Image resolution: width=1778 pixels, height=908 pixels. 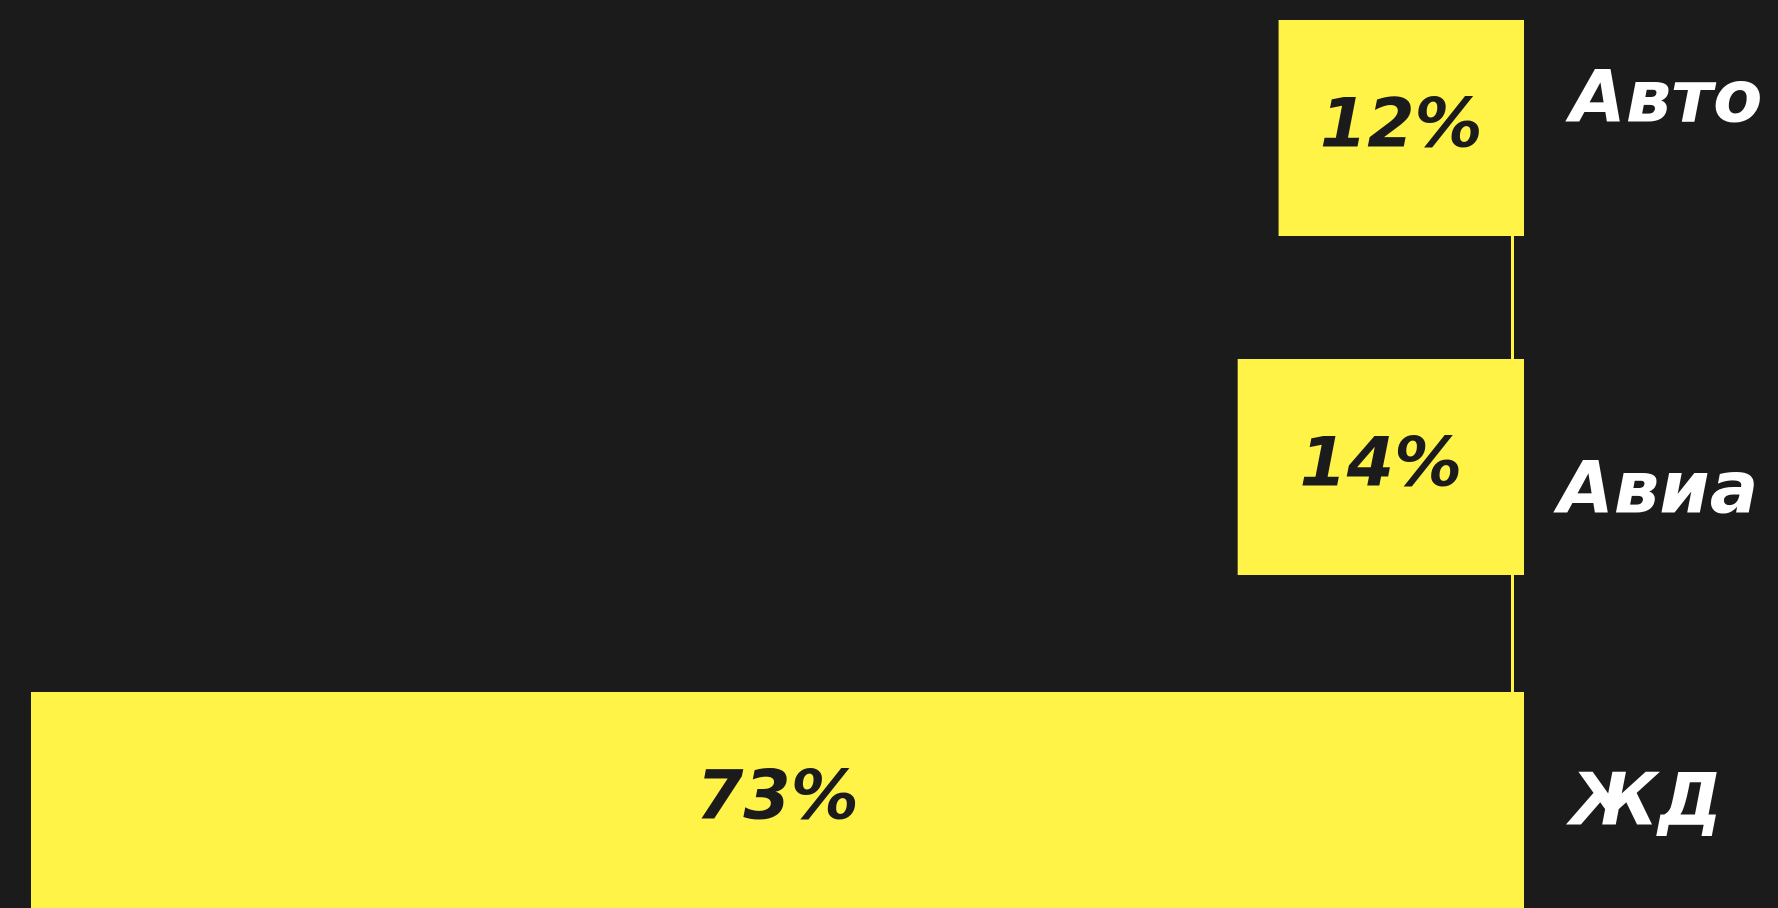 What do you see at coordinates (1380, 463) in the screenshot?
I see `value-label: 14%` at bounding box center [1380, 463].